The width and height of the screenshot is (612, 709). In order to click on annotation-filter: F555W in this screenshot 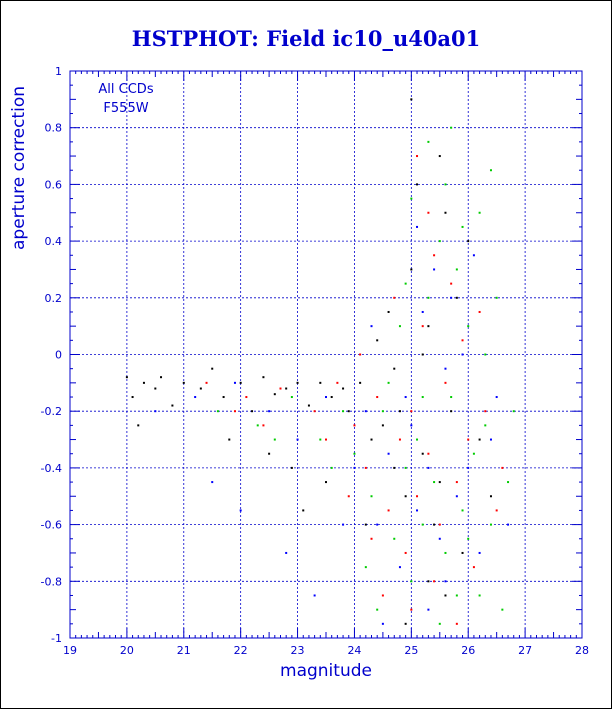, I will do `click(125, 108)`.